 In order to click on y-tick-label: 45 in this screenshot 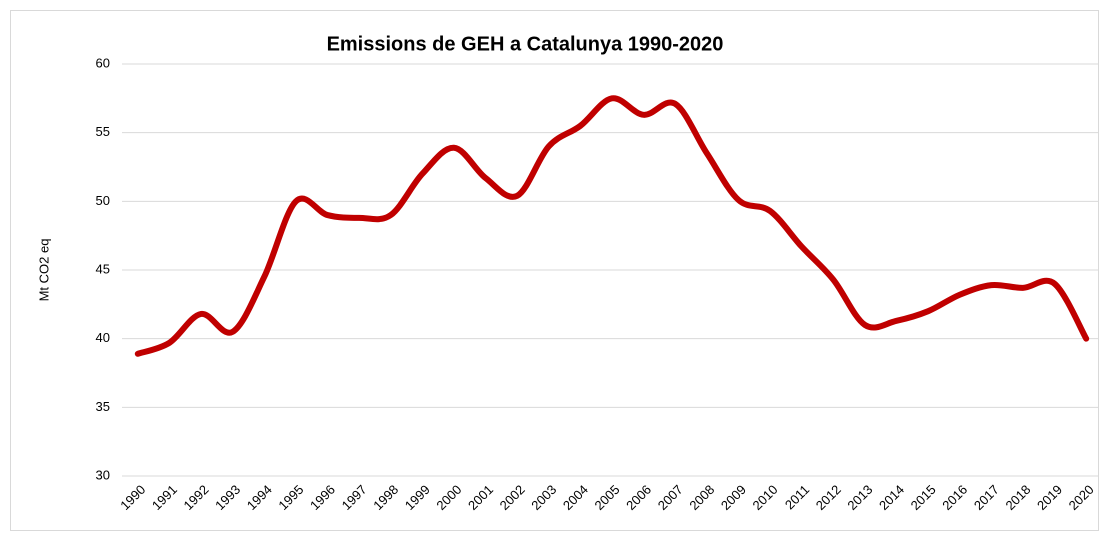, I will do `click(103, 268)`.